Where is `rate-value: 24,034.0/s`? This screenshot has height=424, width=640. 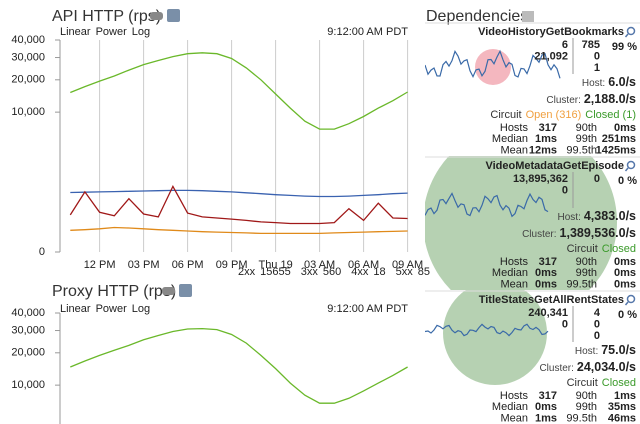
rate-value: 24,034.0/s is located at coordinates (606, 367).